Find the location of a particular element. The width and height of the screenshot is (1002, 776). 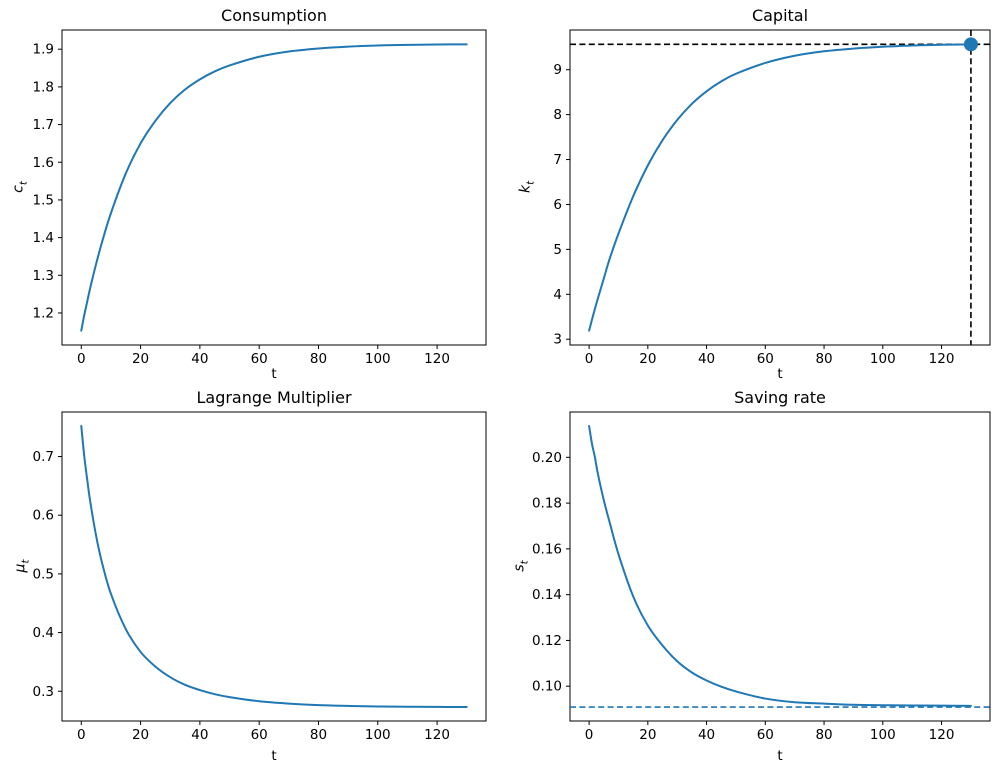

capital-x-tick-label: 20 is located at coordinates (647, 359).